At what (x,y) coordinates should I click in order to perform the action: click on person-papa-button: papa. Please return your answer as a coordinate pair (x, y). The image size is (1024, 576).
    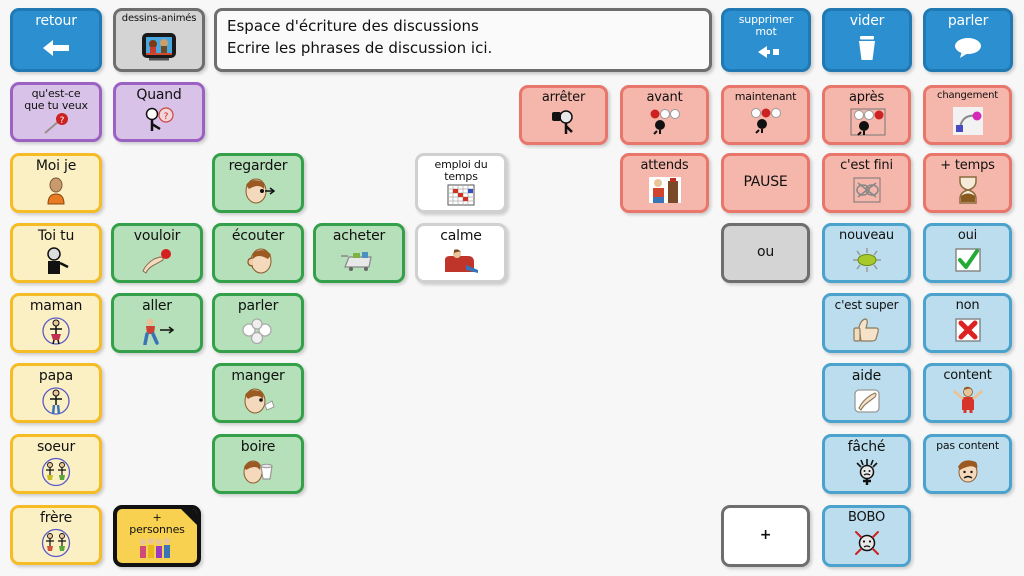
    Looking at the image, I should click on (56, 393).